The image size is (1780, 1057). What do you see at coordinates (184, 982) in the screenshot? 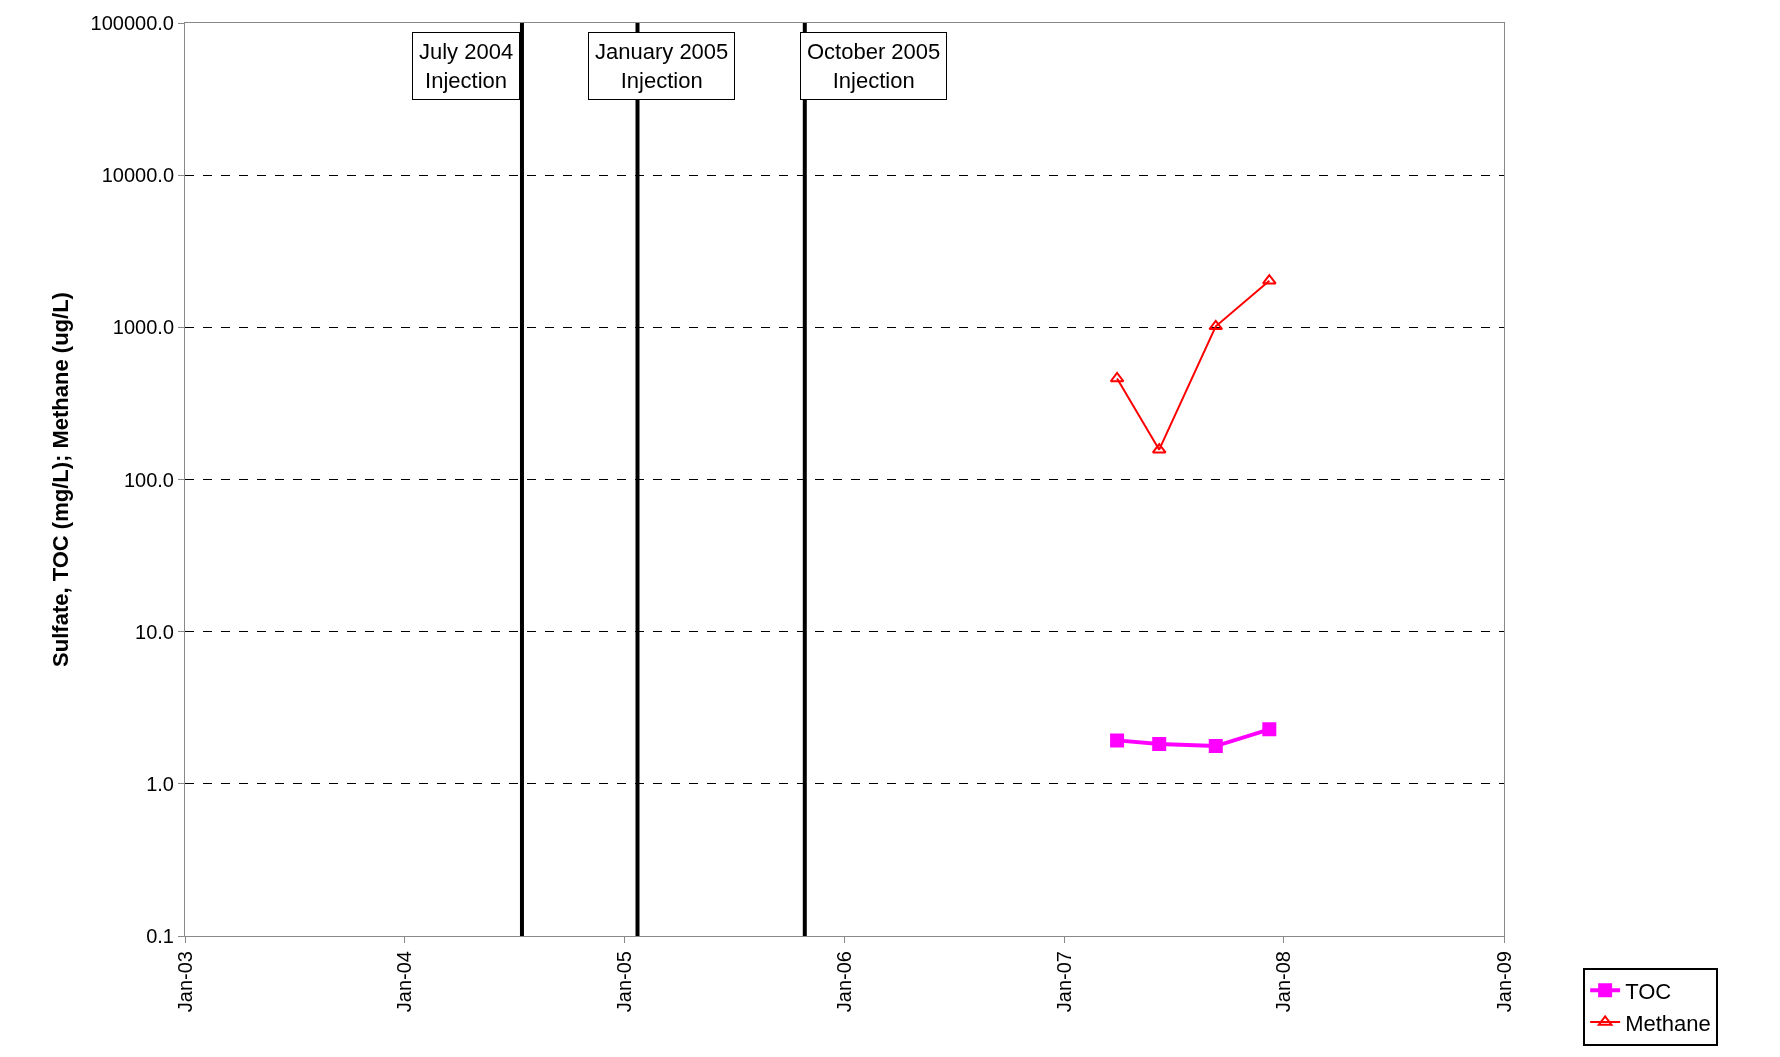
I see `x-tick-label: Jan-03` at bounding box center [184, 982].